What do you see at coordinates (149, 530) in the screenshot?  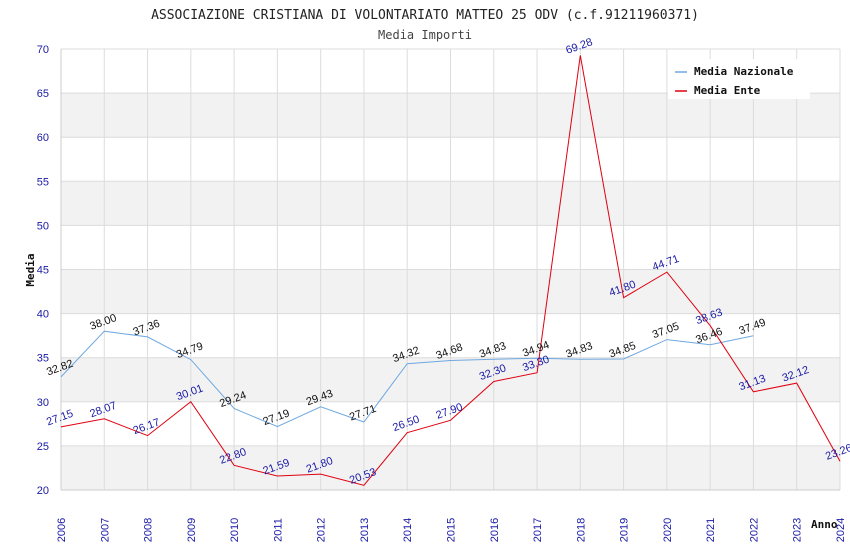 I see `x-tick-label: 2008` at bounding box center [149, 530].